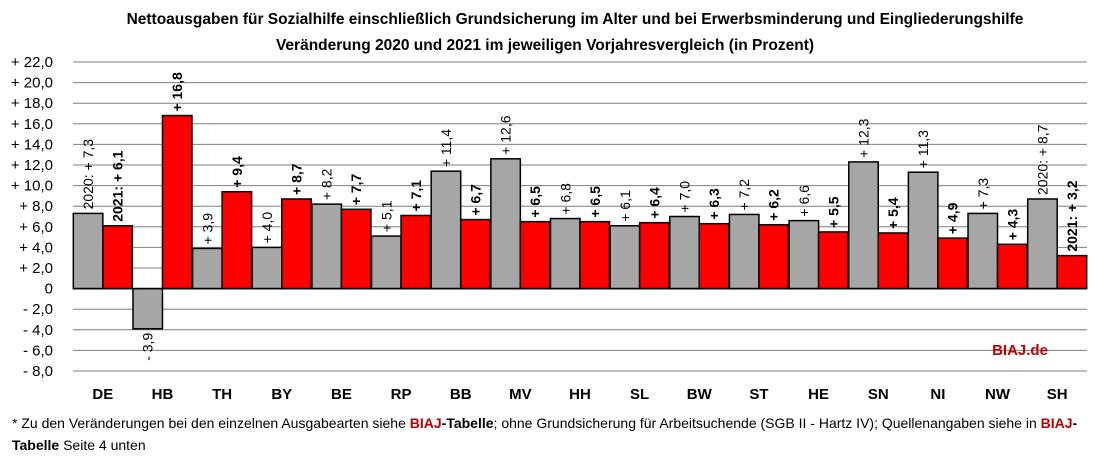 The width and height of the screenshot is (1094, 464). I want to click on bar-2021-HE, so click(833, 260).